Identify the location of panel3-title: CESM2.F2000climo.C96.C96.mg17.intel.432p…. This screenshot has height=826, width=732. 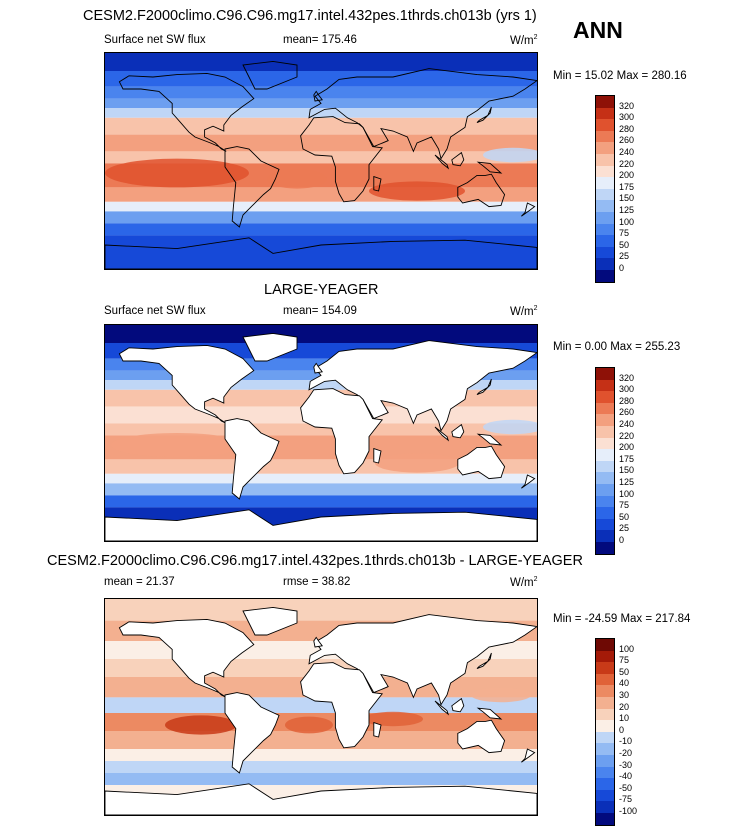
(315, 561).